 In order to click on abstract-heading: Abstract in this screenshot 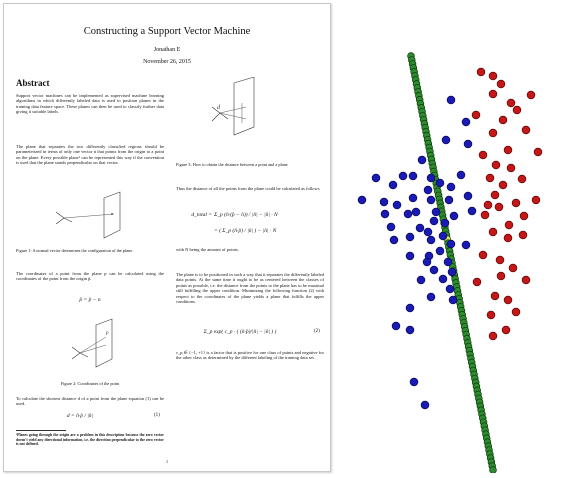, I will do `click(33, 83)`.